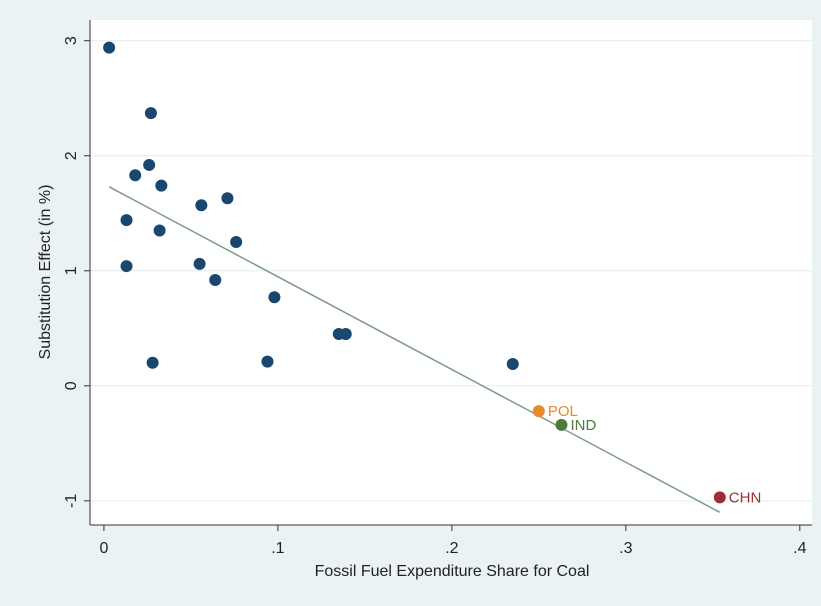  I want to click on y-tick-label: 0, so click(71, 385).